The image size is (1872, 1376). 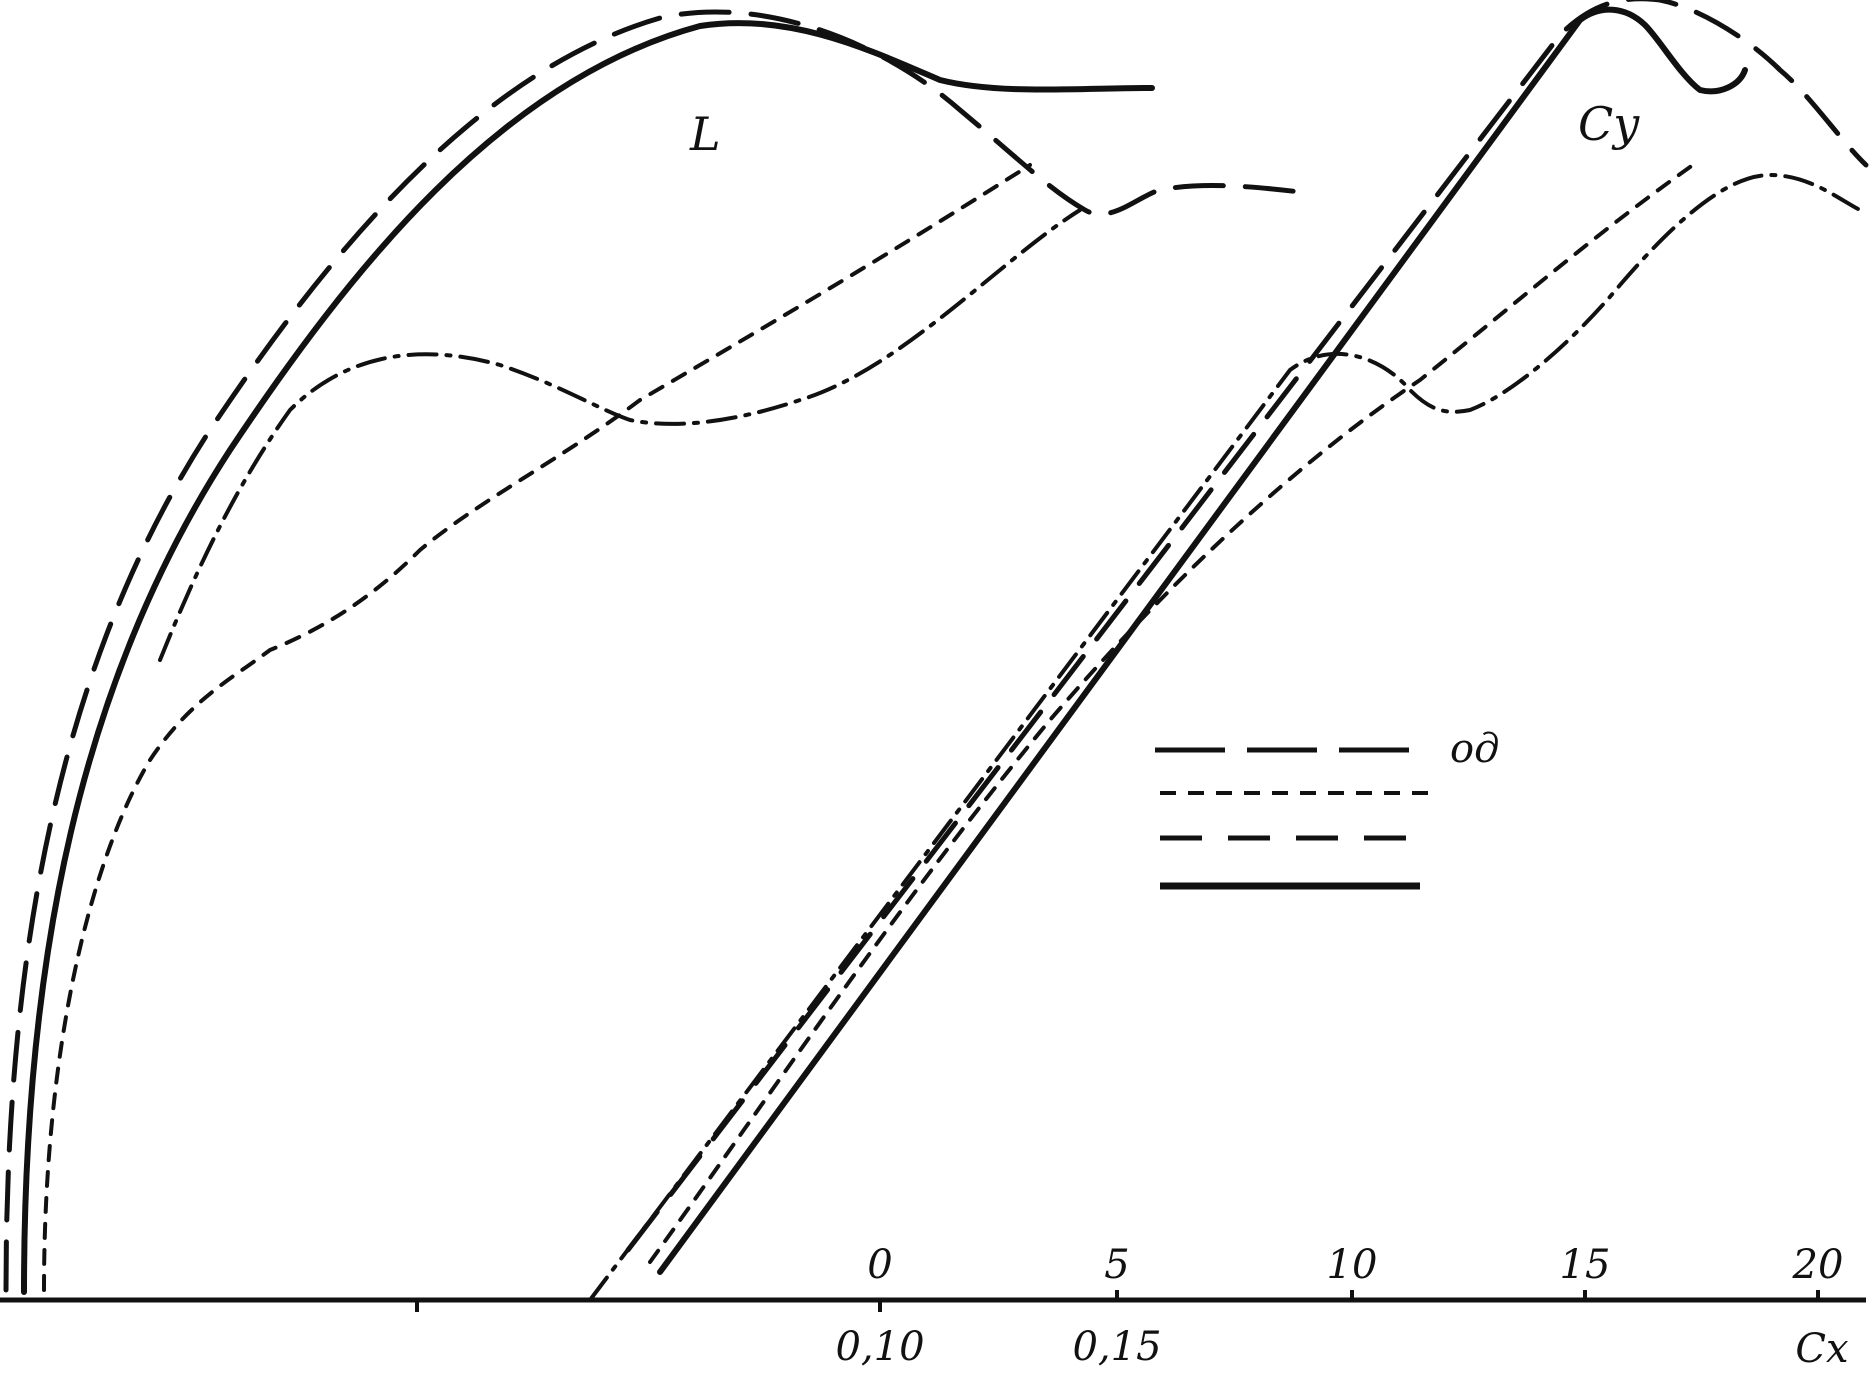 I want to click on cx-tick-label: 0,15, so click(x=1116, y=1347).